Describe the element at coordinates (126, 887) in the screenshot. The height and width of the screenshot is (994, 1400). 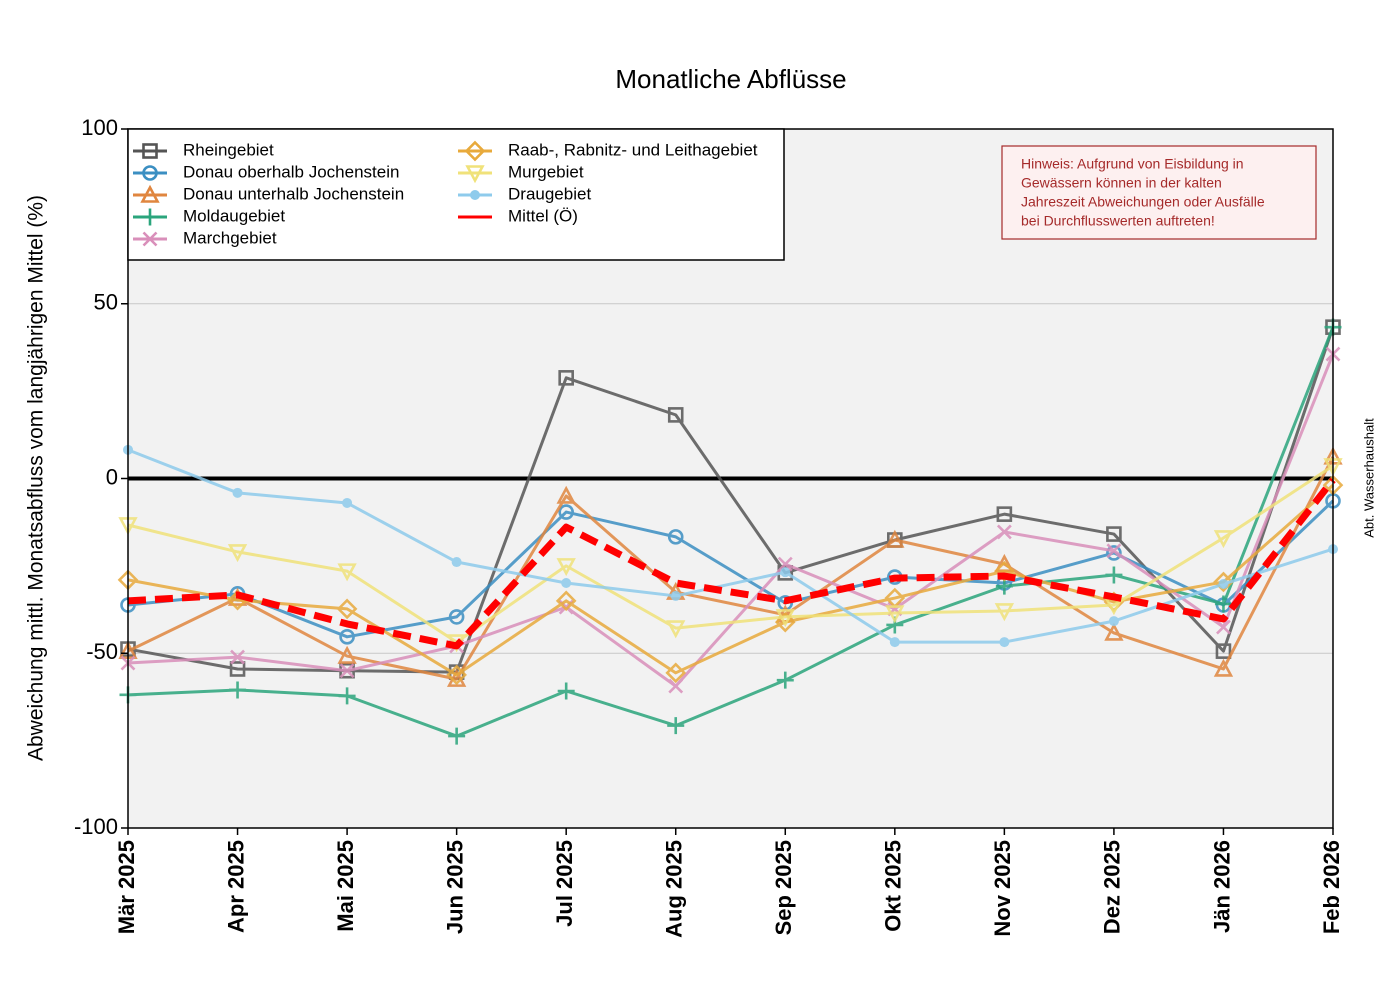
I see `x-tick-label: Mär 2025` at that location.